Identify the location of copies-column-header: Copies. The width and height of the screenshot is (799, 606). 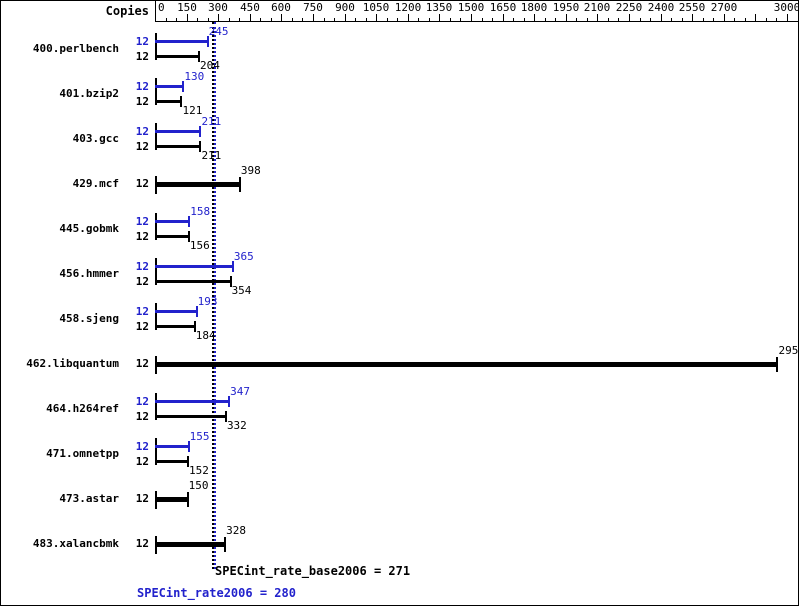
(127, 11).